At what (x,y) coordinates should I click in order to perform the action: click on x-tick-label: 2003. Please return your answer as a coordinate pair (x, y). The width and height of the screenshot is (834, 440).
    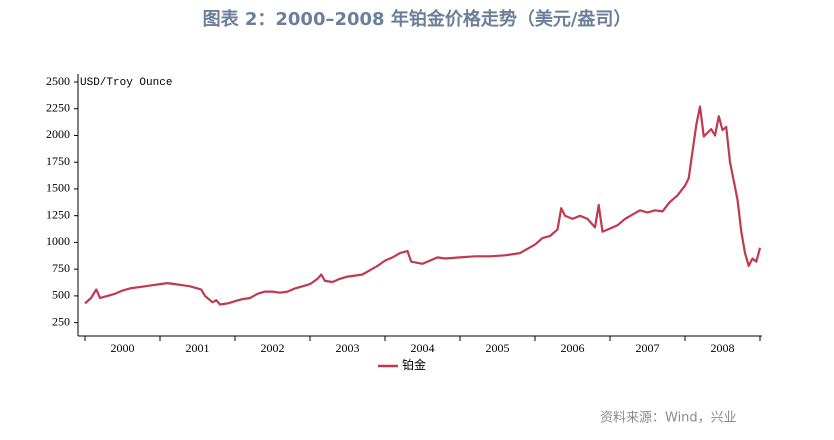
    Looking at the image, I should click on (348, 348).